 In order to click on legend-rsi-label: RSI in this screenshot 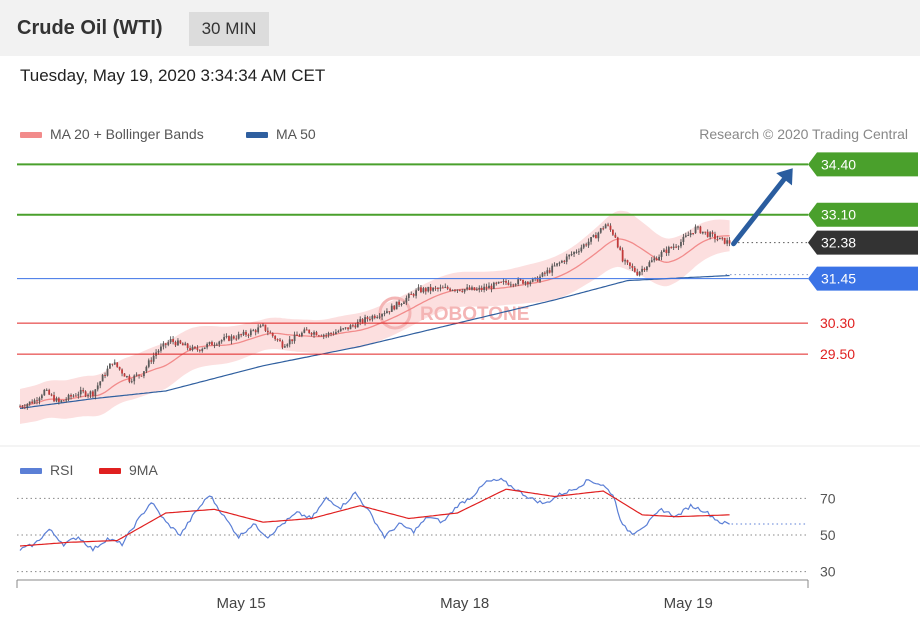, I will do `click(62, 470)`.